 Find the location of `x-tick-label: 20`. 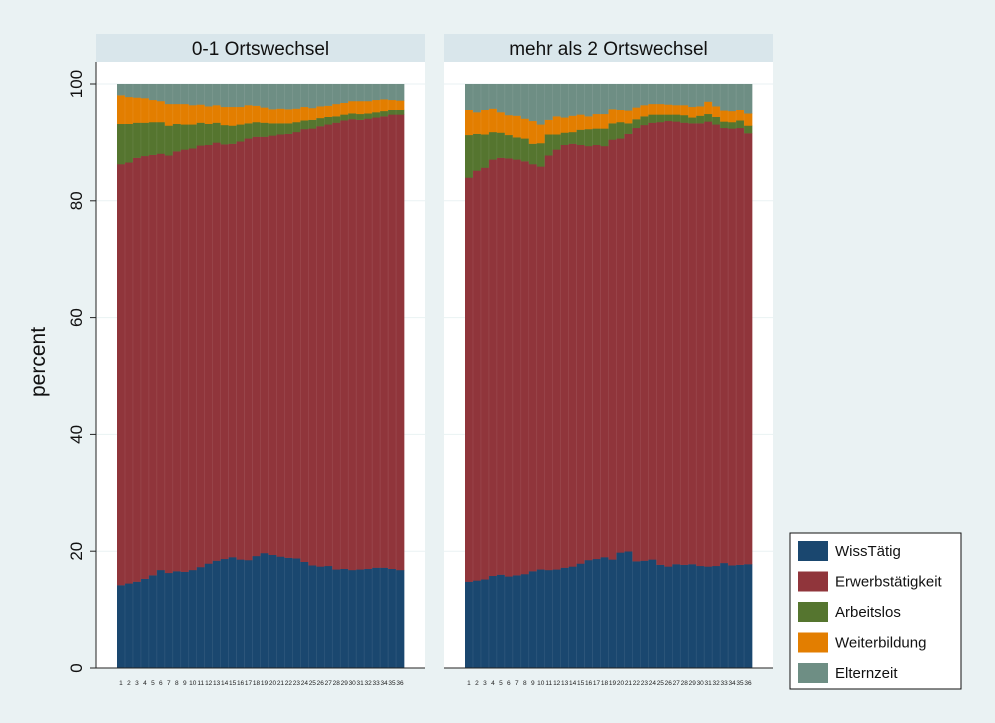

x-tick-label: 20 is located at coordinates (273, 683).